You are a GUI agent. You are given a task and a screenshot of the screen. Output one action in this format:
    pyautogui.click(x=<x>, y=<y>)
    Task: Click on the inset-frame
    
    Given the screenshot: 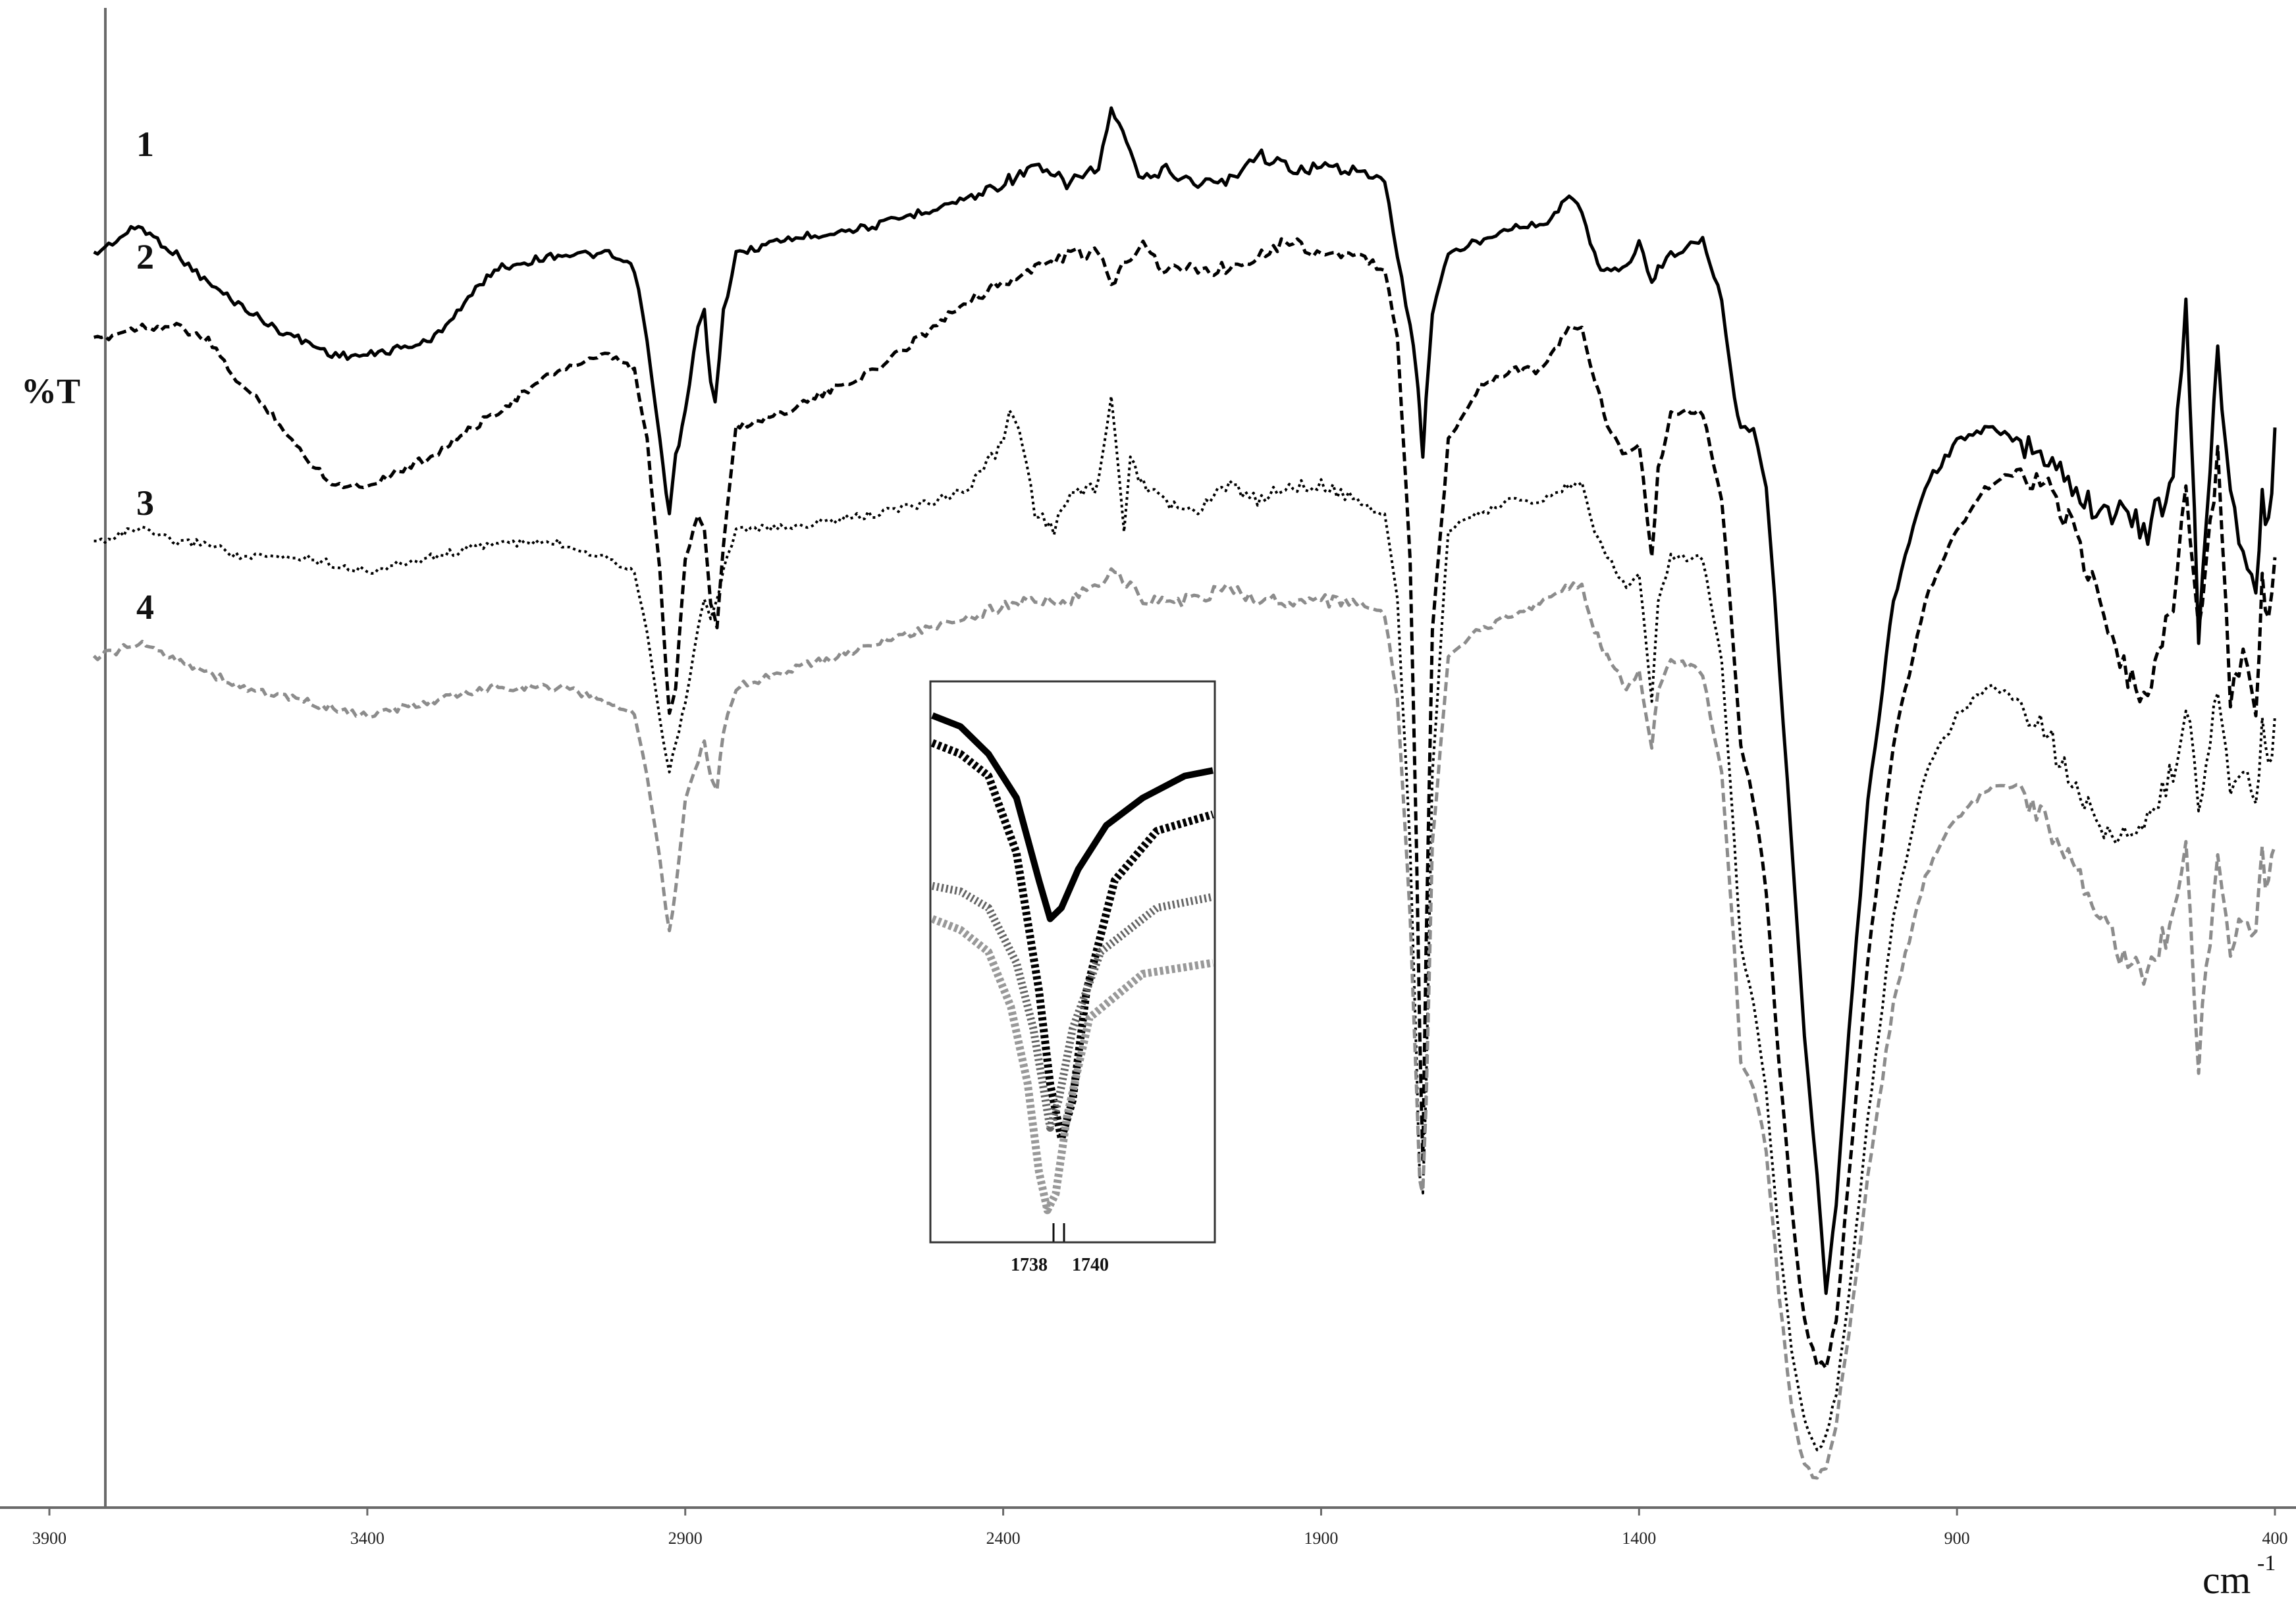 What is the action you would take?
    pyautogui.click(x=1072, y=962)
    